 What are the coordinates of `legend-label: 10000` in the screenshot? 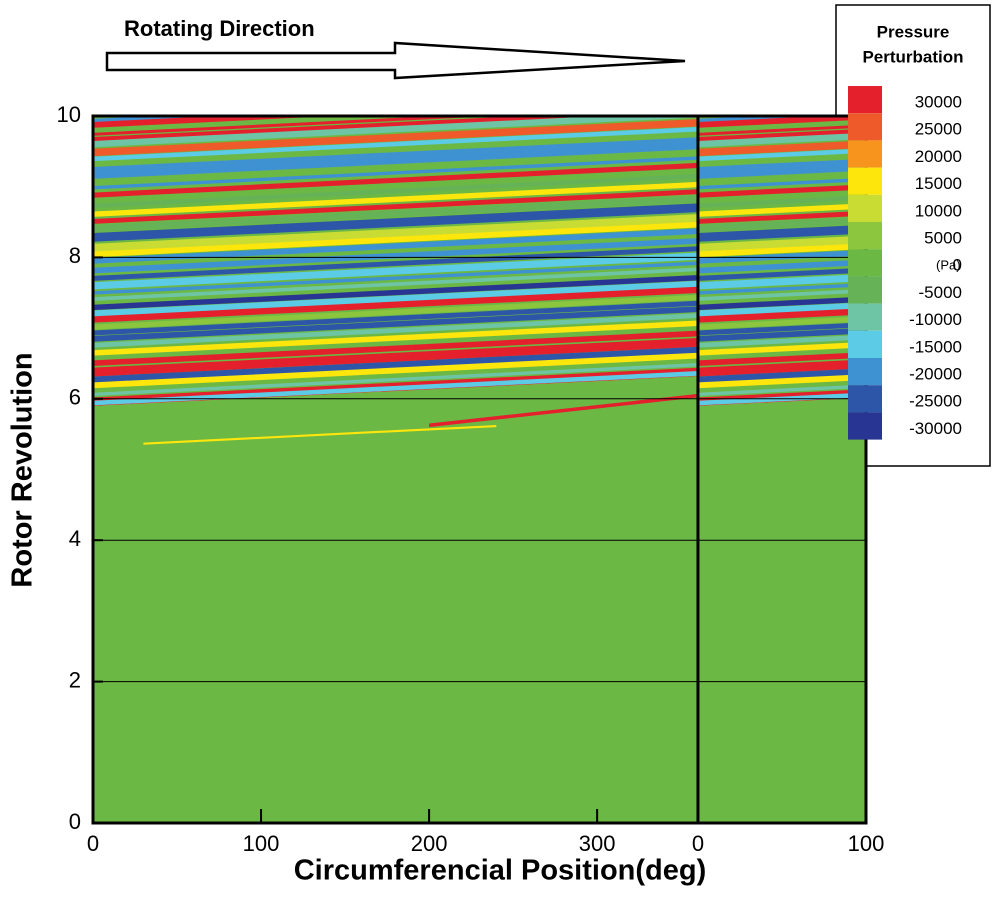 It's located at (938, 210).